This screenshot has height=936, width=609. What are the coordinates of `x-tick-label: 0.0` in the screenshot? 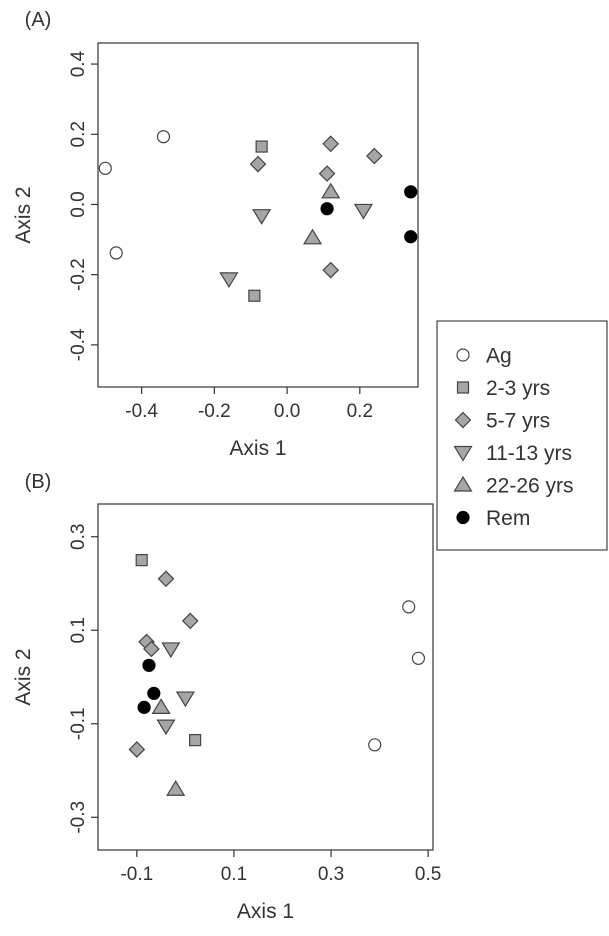 It's located at (287, 411).